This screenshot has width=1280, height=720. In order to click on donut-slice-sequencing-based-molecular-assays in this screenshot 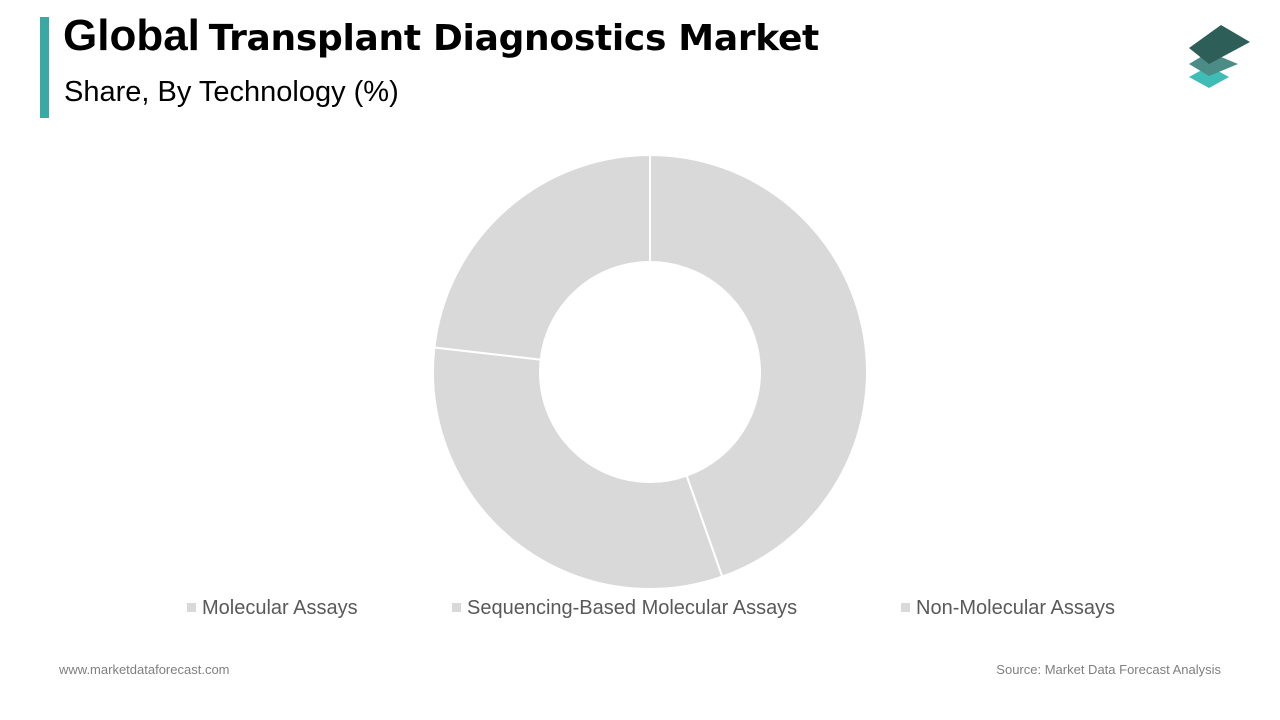, I will do `click(578, 468)`.